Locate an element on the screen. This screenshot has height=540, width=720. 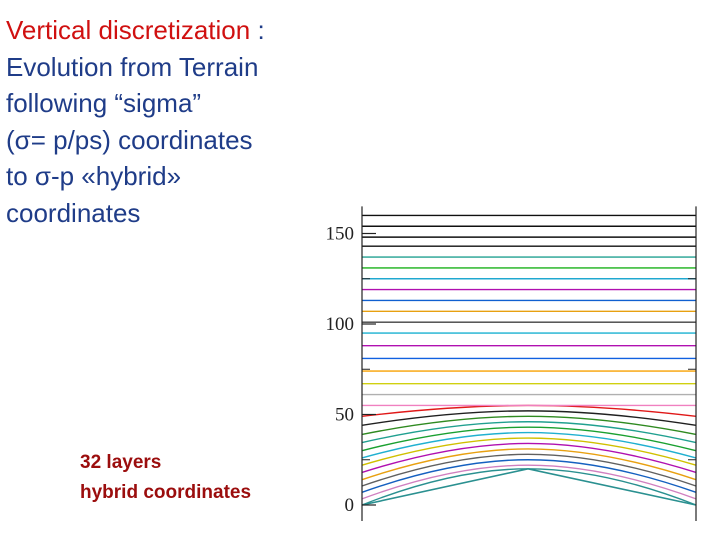
y-tick-label-0: 0 is located at coordinates (350, 505).